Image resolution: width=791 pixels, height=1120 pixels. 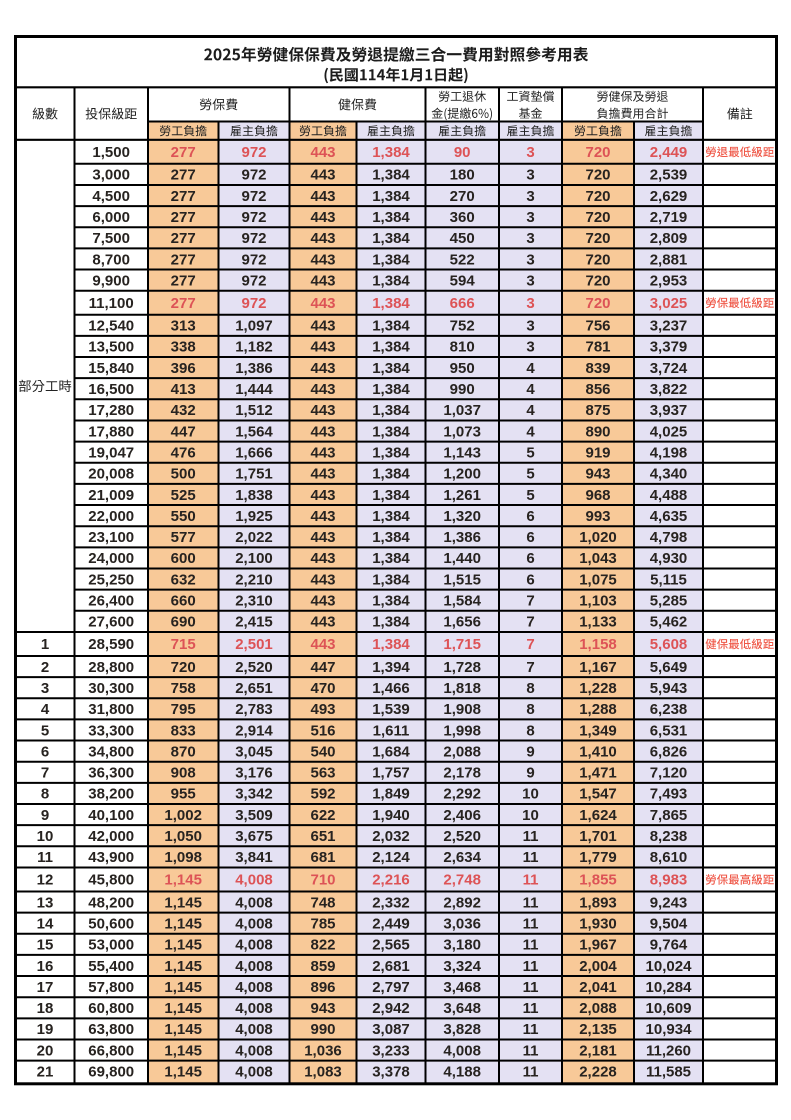 I want to click on svg-text: 990, so click(x=322, y=1029).